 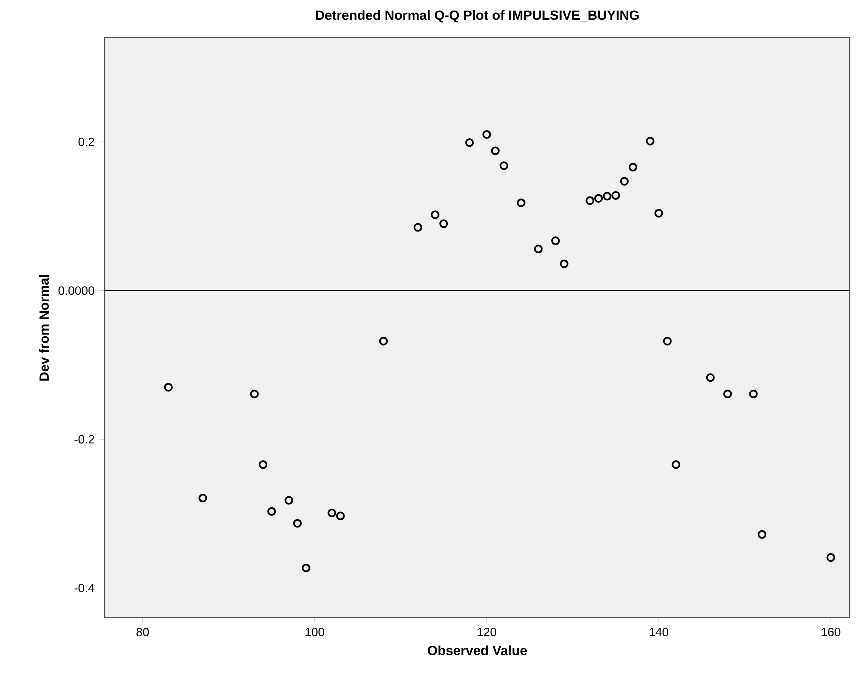 What do you see at coordinates (84, 439) in the screenshot?
I see `y-tick-label: -0.2` at bounding box center [84, 439].